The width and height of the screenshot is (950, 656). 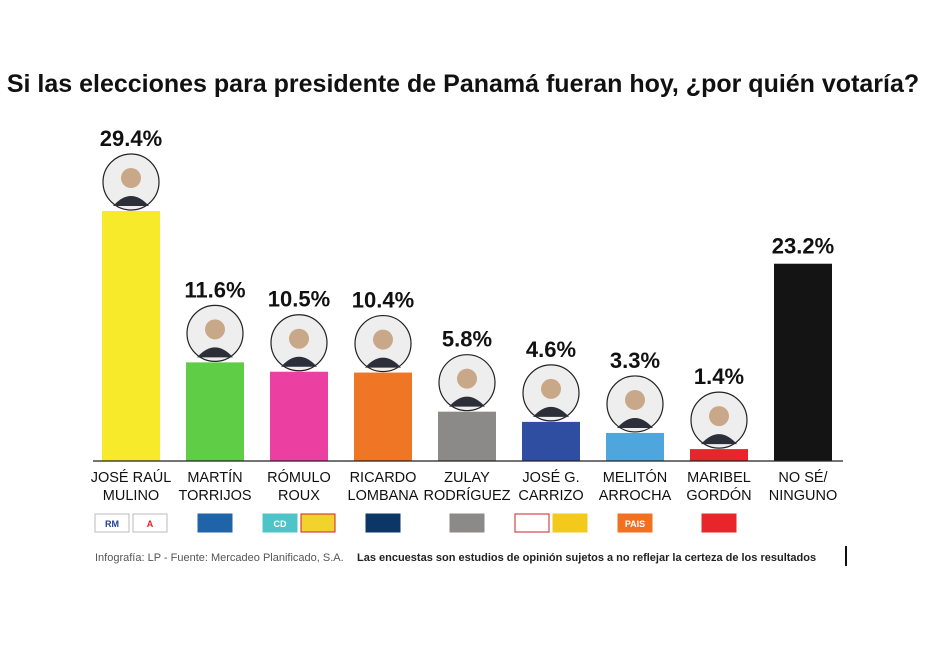 What do you see at coordinates (214, 496) in the screenshot?
I see `tick-label: TORRIJOS` at bounding box center [214, 496].